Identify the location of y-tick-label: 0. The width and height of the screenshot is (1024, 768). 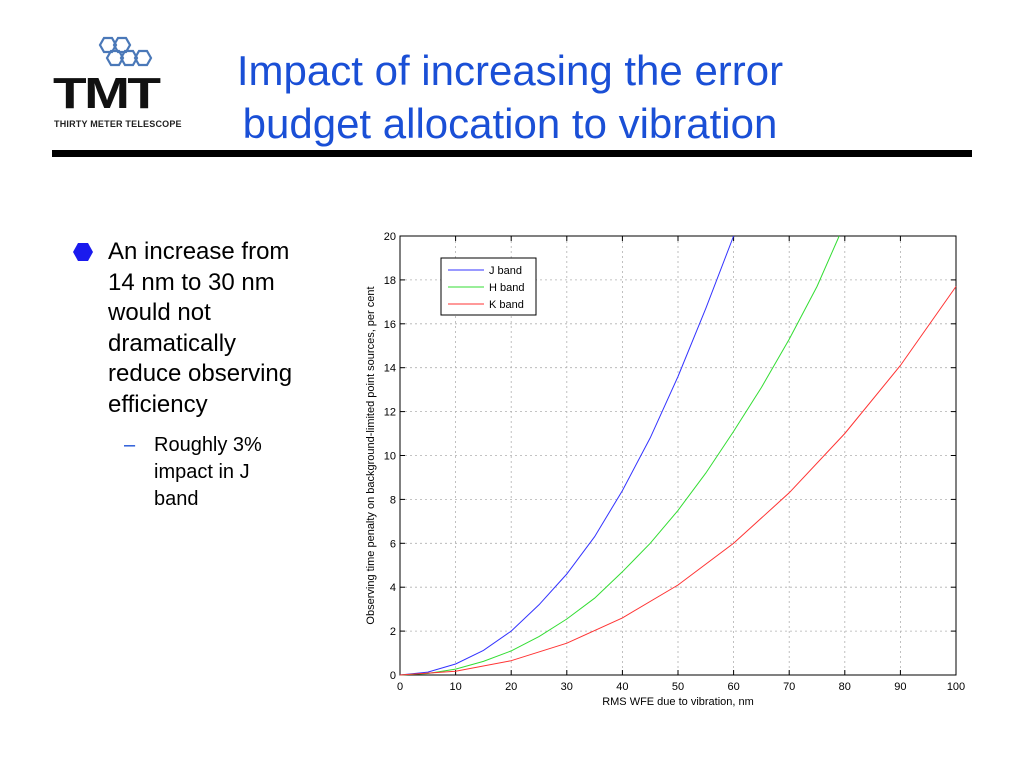
(393, 676).